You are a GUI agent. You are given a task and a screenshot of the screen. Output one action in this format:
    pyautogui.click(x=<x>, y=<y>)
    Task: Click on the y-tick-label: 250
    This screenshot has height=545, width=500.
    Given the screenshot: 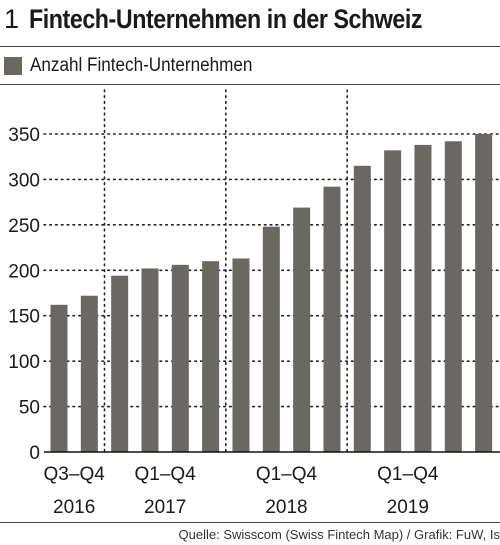 What is the action you would take?
    pyautogui.click(x=24, y=226)
    